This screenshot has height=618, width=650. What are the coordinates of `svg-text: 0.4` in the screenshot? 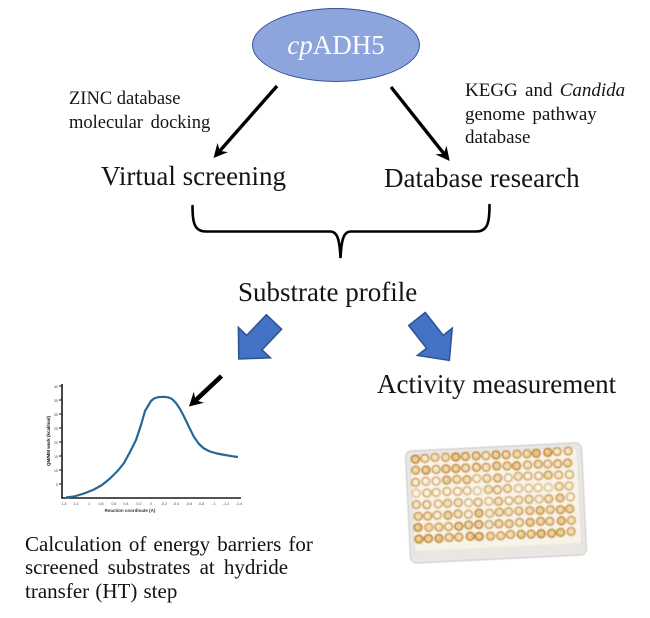 It's located at (126, 504).